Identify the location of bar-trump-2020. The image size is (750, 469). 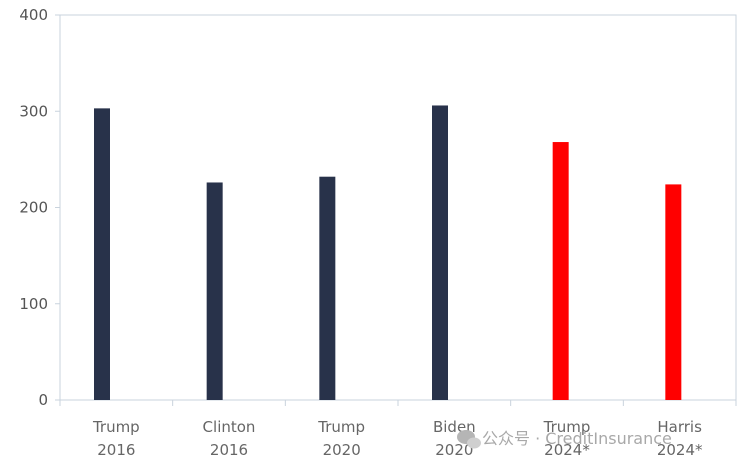
(327, 288).